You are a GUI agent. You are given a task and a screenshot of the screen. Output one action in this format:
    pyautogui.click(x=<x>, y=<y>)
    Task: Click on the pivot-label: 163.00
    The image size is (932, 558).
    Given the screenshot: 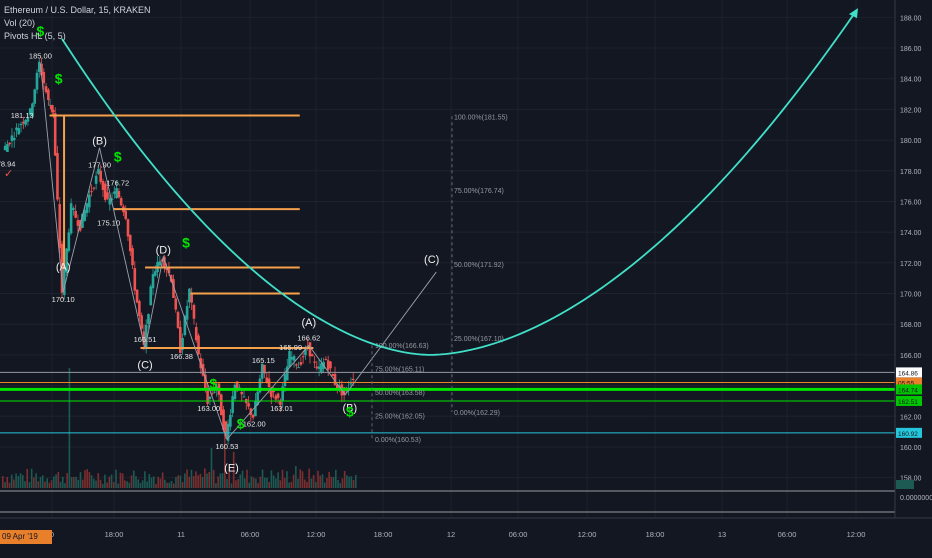 What is the action you would take?
    pyautogui.click(x=208, y=408)
    